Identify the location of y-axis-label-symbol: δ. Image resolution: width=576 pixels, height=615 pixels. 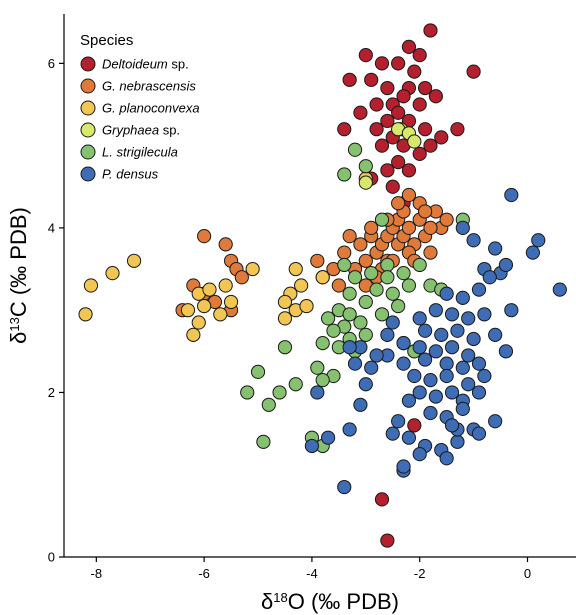
(18, 338).